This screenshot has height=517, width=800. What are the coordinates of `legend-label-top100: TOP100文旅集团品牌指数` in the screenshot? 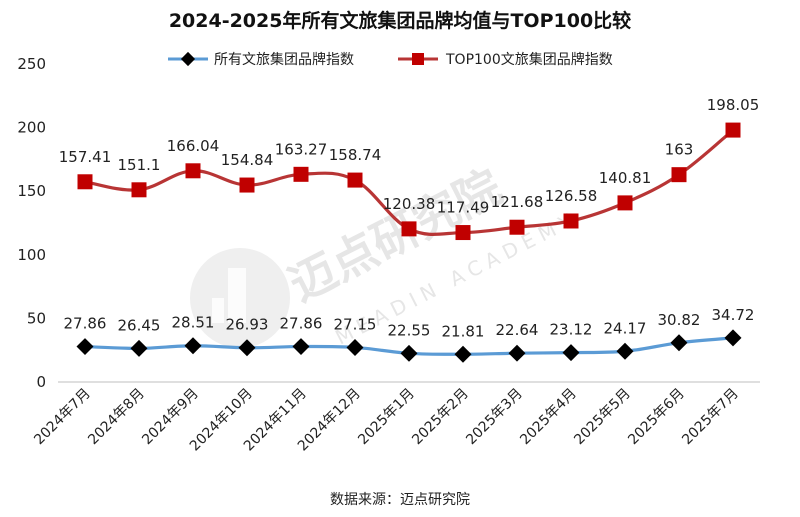 It's located at (529, 59).